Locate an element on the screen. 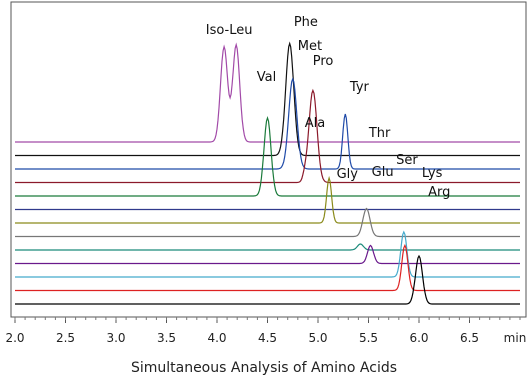 The width and height of the screenshot is (528, 378). peak-label: Lys is located at coordinates (432, 173).